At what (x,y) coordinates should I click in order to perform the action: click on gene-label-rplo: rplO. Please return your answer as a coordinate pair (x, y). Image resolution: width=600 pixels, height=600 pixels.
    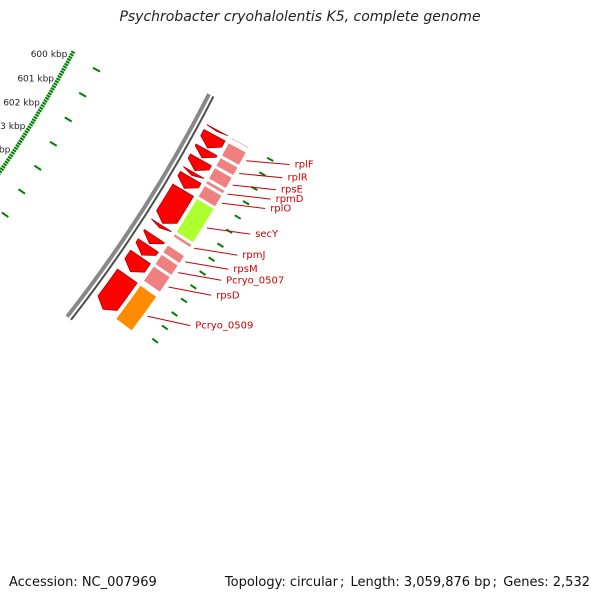
    Looking at the image, I should click on (280, 209).